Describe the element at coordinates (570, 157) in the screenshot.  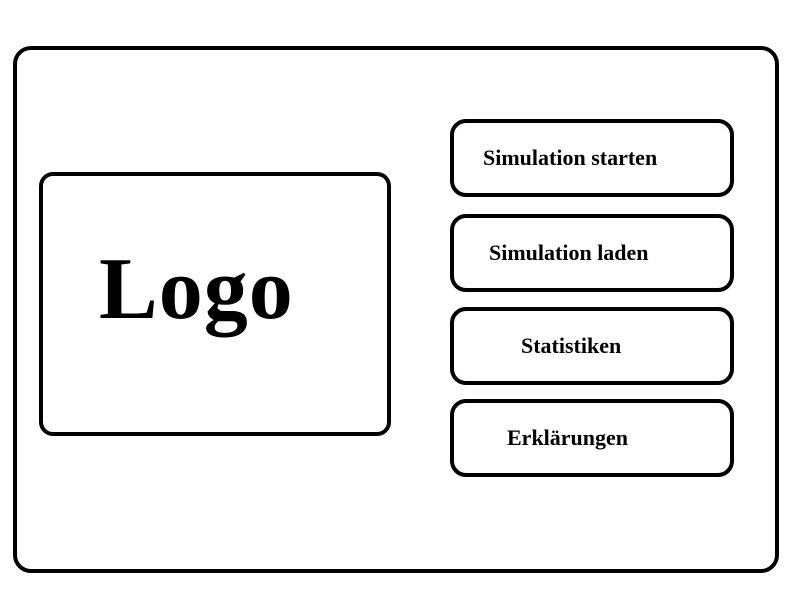
I see `start-simulation-label: Simulation starten` at that location.